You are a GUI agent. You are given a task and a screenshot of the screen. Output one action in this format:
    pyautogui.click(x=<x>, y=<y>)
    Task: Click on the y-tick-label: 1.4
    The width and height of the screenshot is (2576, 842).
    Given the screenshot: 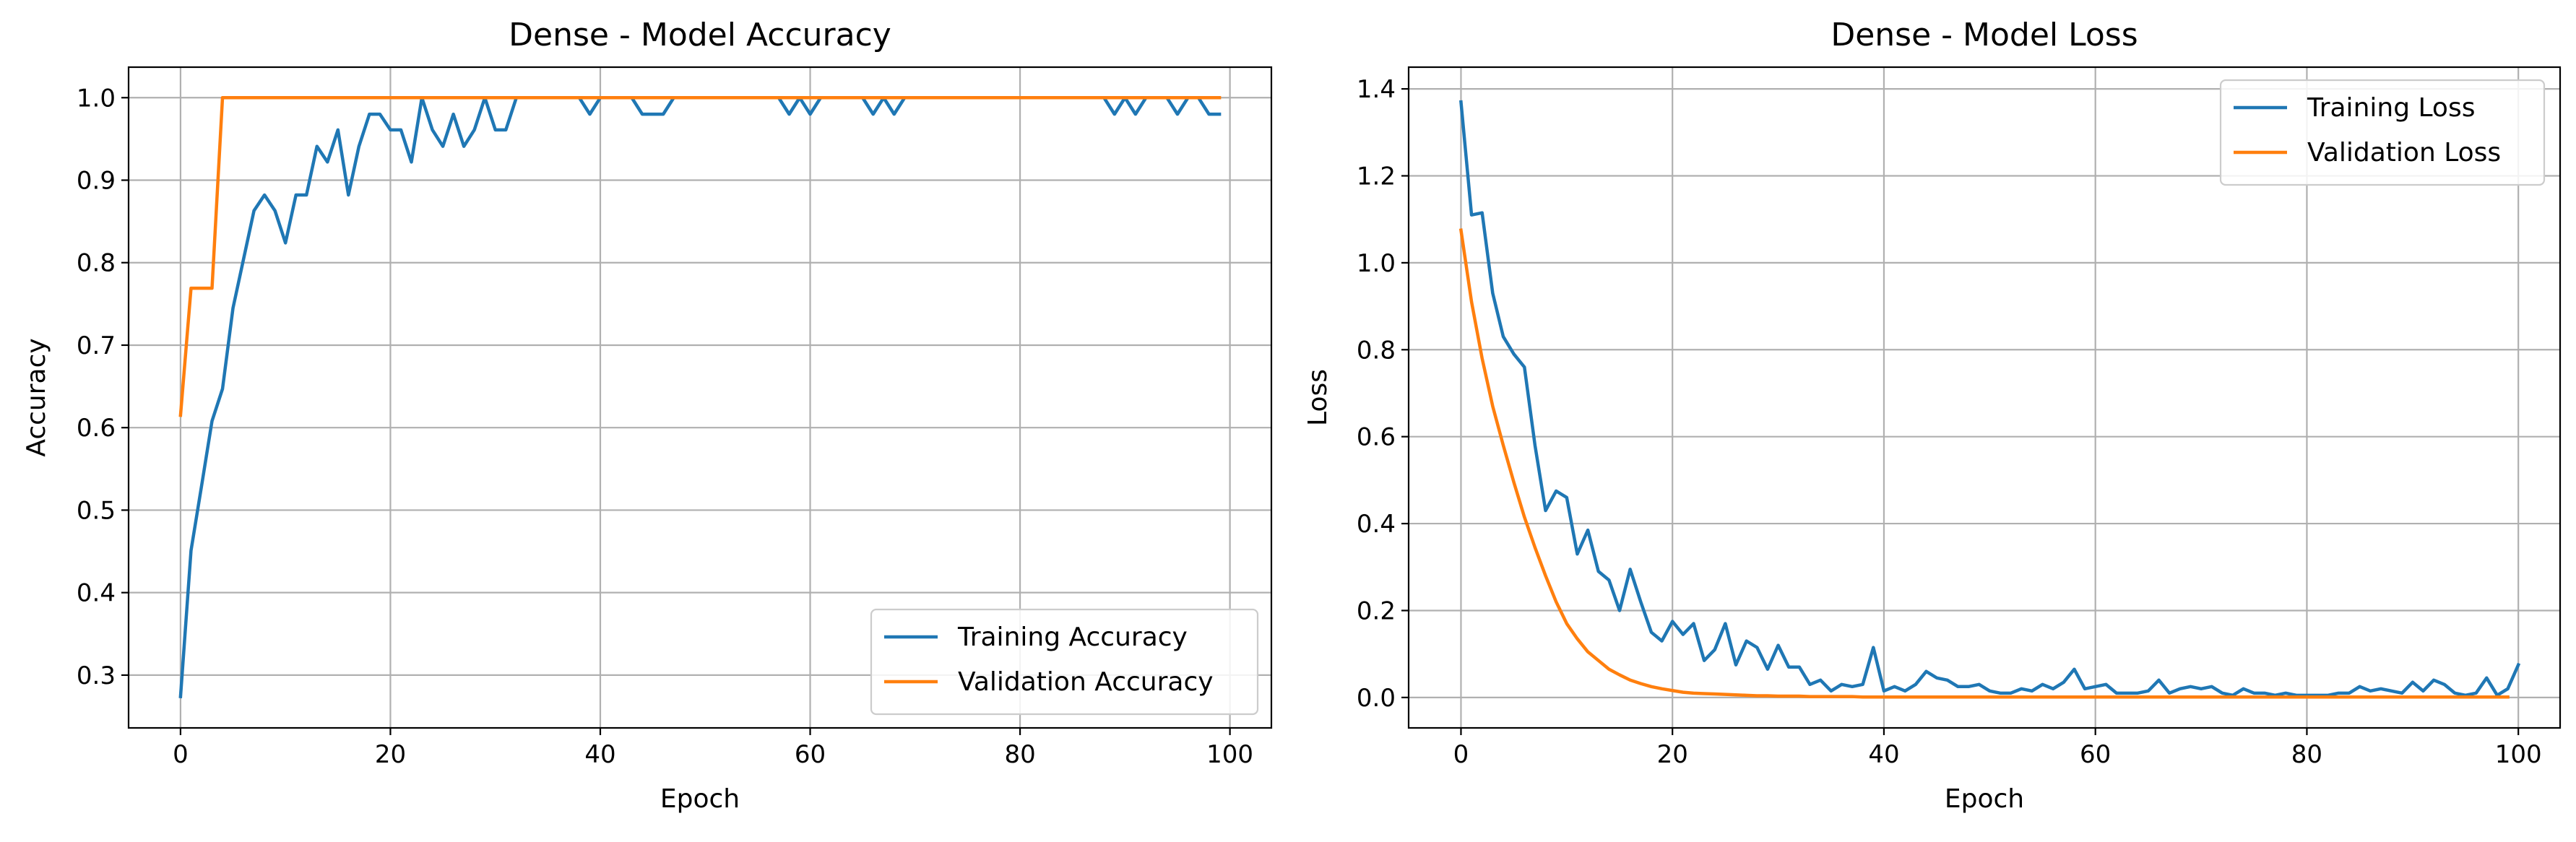 What is the action you would take?
    pyautogui.click(x=1377, y=89)
    